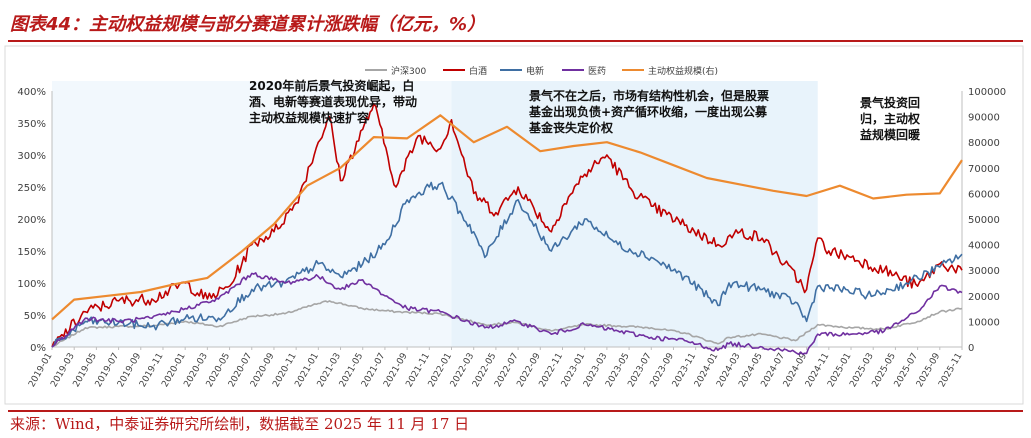 This screenshot has height=438, width=1031. What do you see at coordinates (987, 92) in the screenshot?
I see `y-right-tick-label: 100000` at bounding box center [987, 92].